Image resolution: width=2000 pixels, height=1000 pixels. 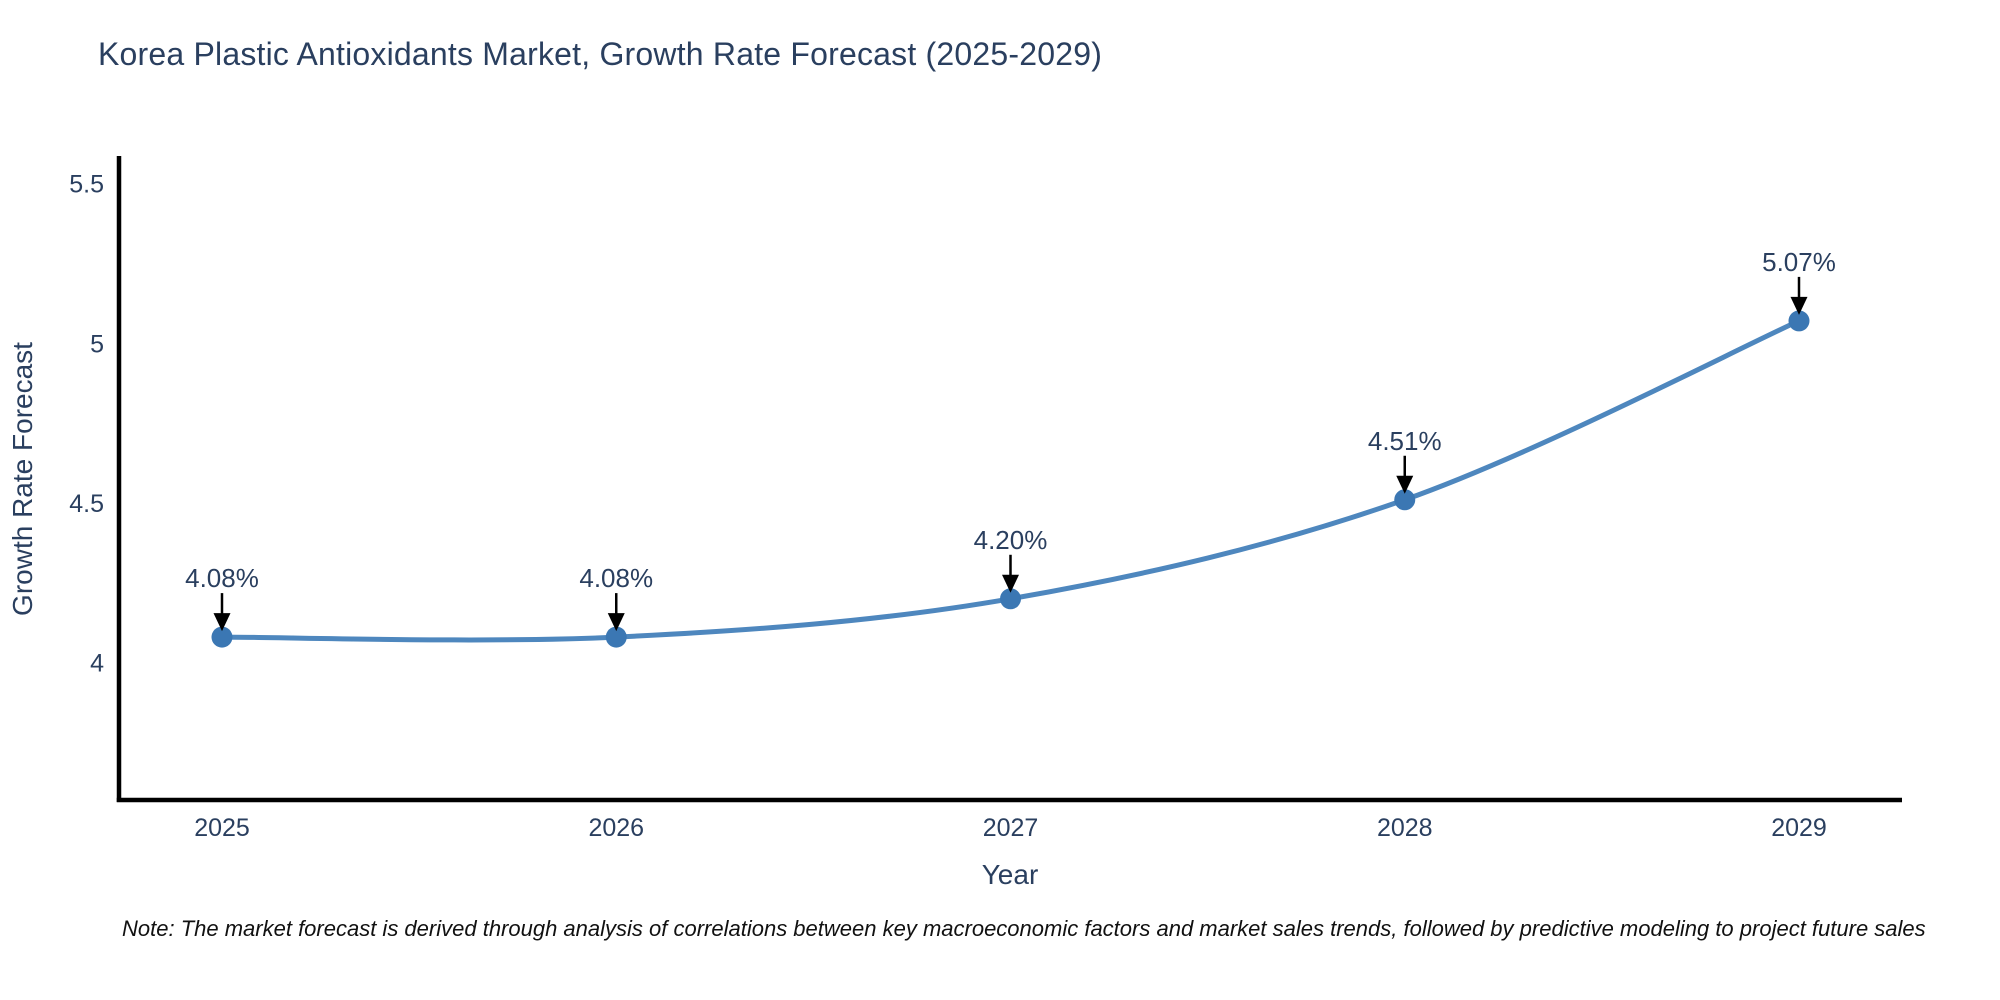 What do you see at coordinates (97, 344) in the screenshot?
I see `y-tick-label: 5` at bounding box center [97, 344].